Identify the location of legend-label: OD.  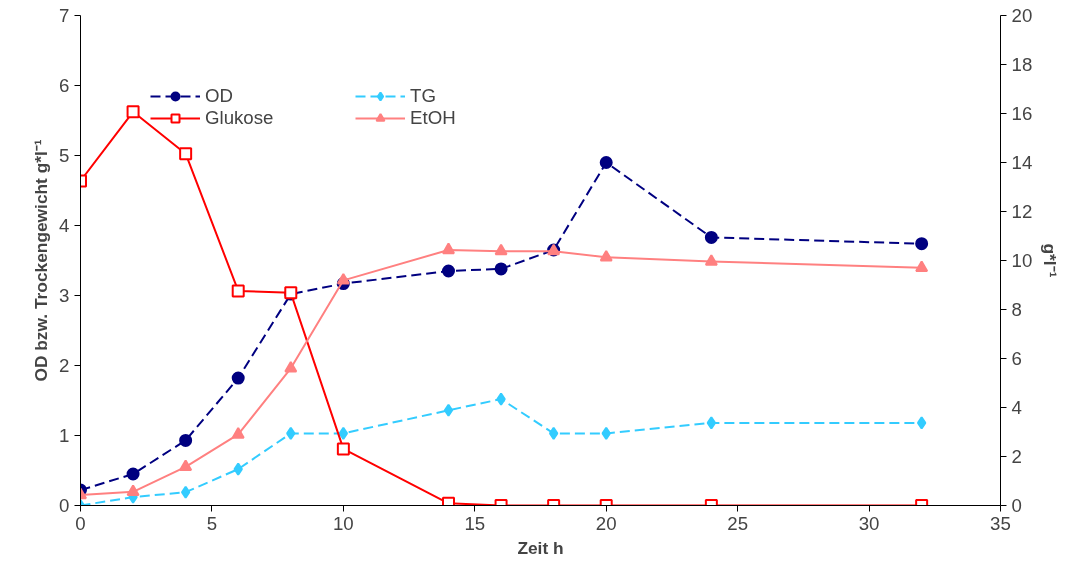
(219, 96).